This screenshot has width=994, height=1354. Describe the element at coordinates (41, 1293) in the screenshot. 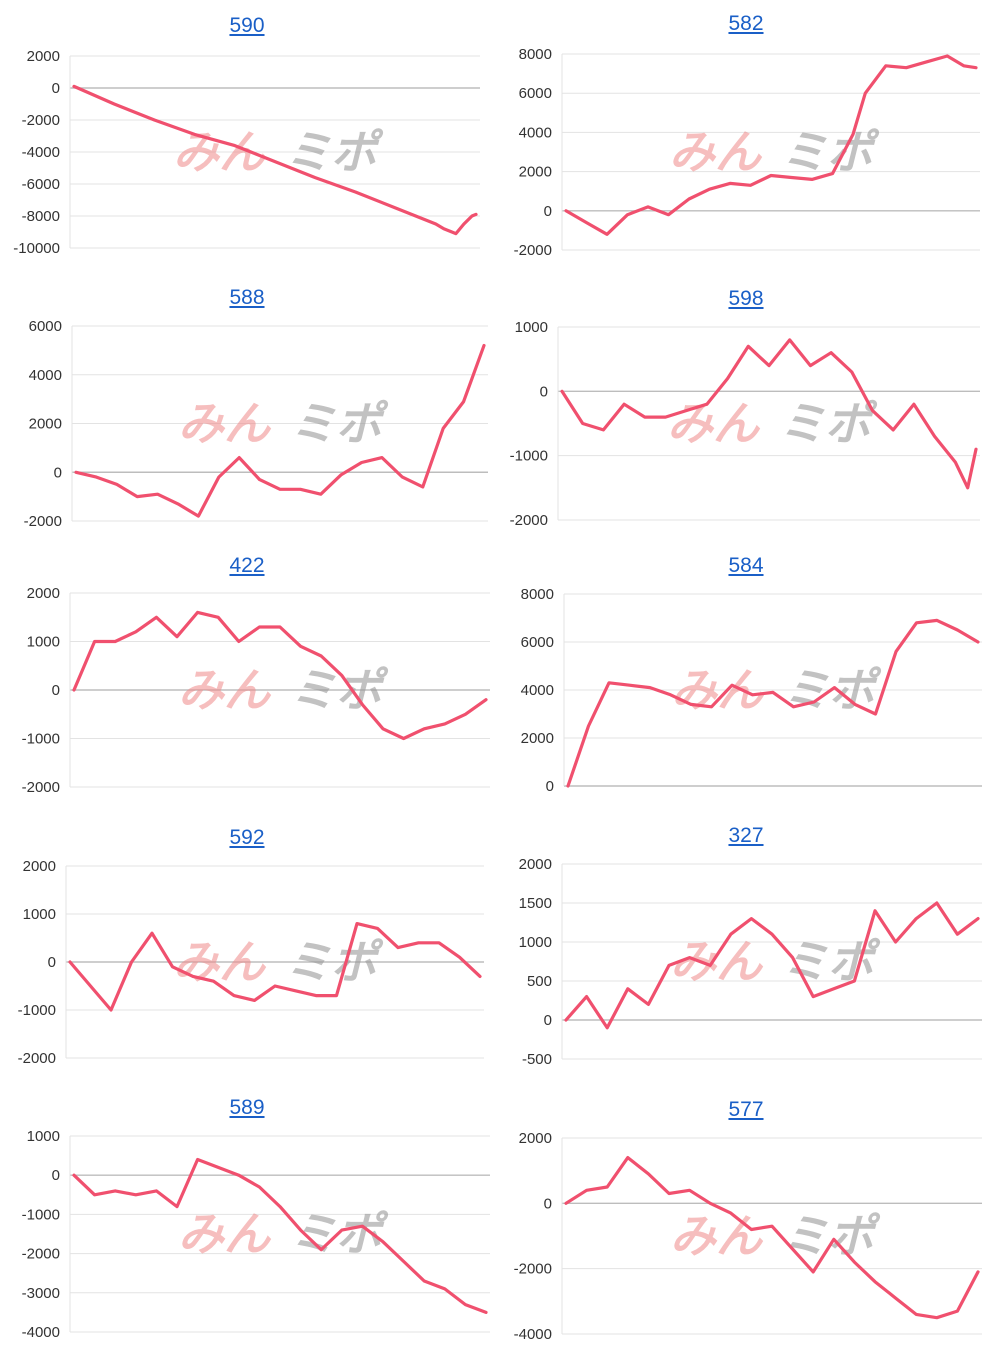

I see `y-tick-label: -3000` at that location.